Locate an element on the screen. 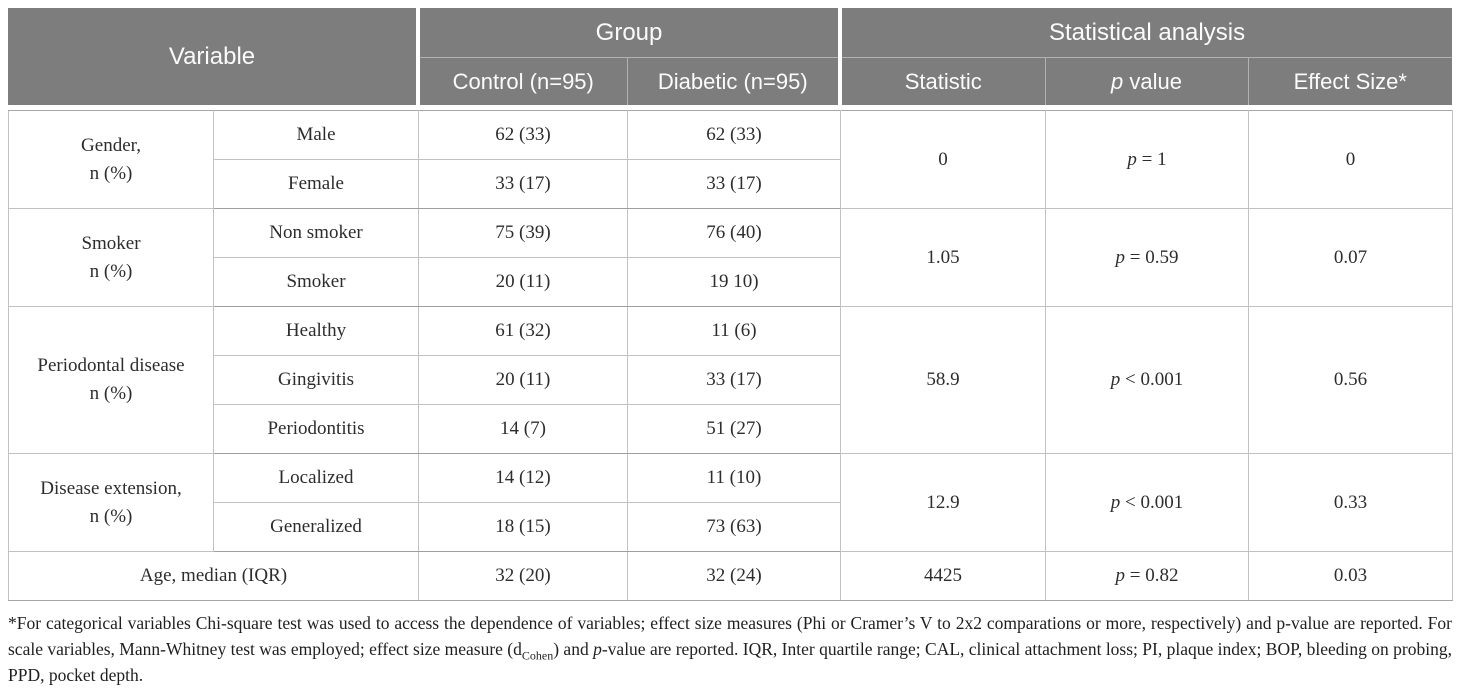  header-cell-statistical-analysis: Statistical analysis is located at coordinates (1146, 33).